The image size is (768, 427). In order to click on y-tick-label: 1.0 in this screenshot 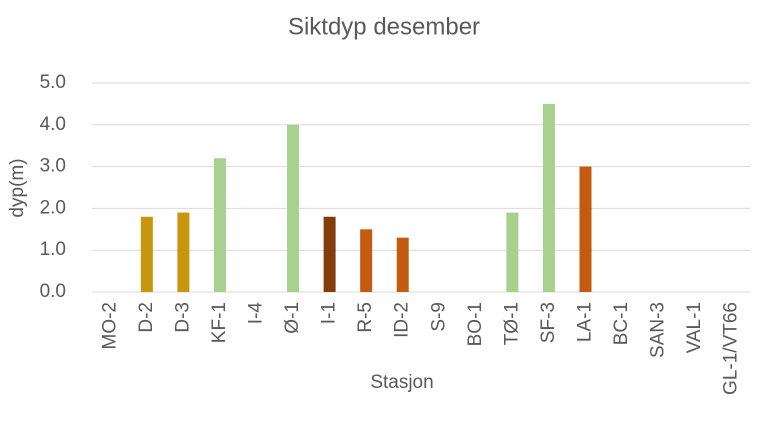, I will do `click(53, 249)`.